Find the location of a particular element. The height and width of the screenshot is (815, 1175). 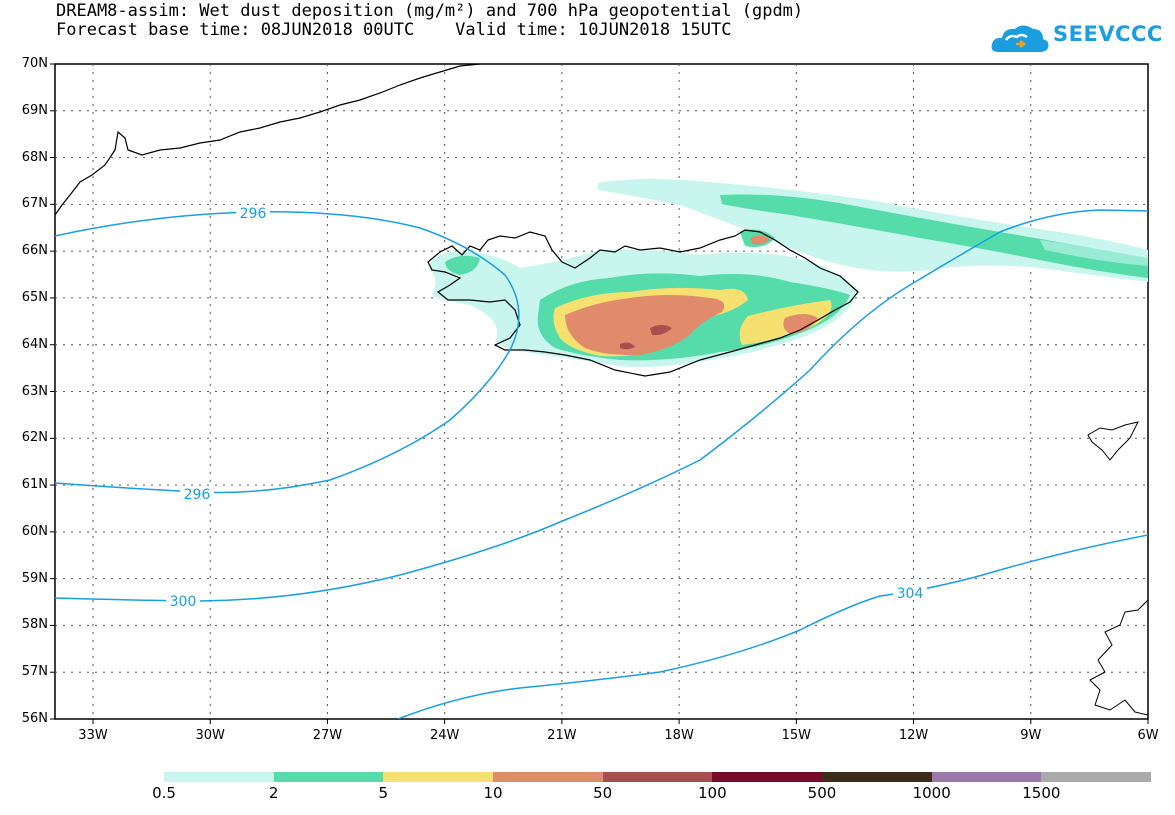

dust-plume-northeast is located at coordinates (873, 230).